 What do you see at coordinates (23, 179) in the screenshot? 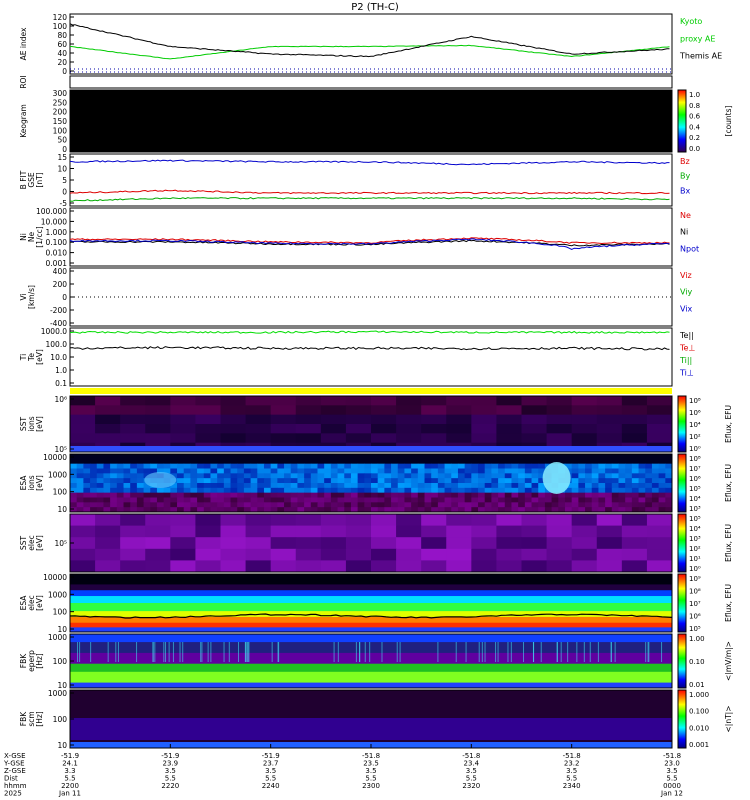
I see `y-axis-label: B FIT` at bounding box center [23, 179].